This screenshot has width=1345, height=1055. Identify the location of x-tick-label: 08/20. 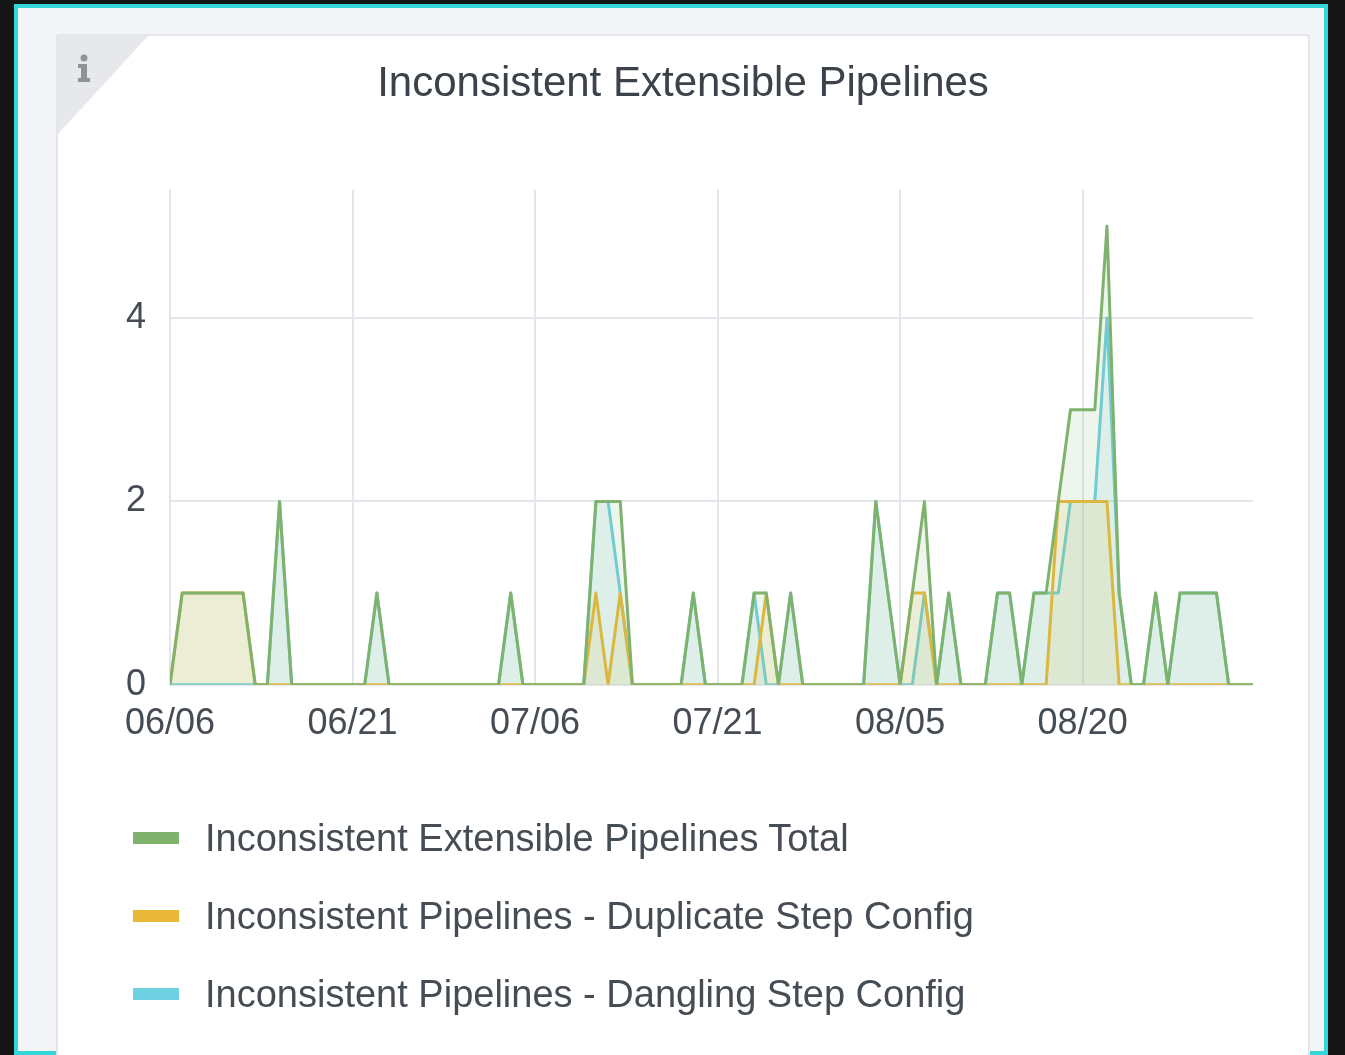
(1082, 722).